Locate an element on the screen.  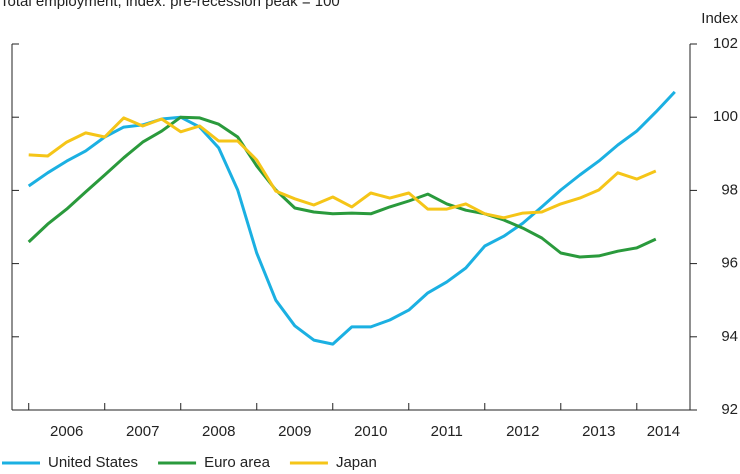
legend-label: United States is located at coordinates (93, 462).